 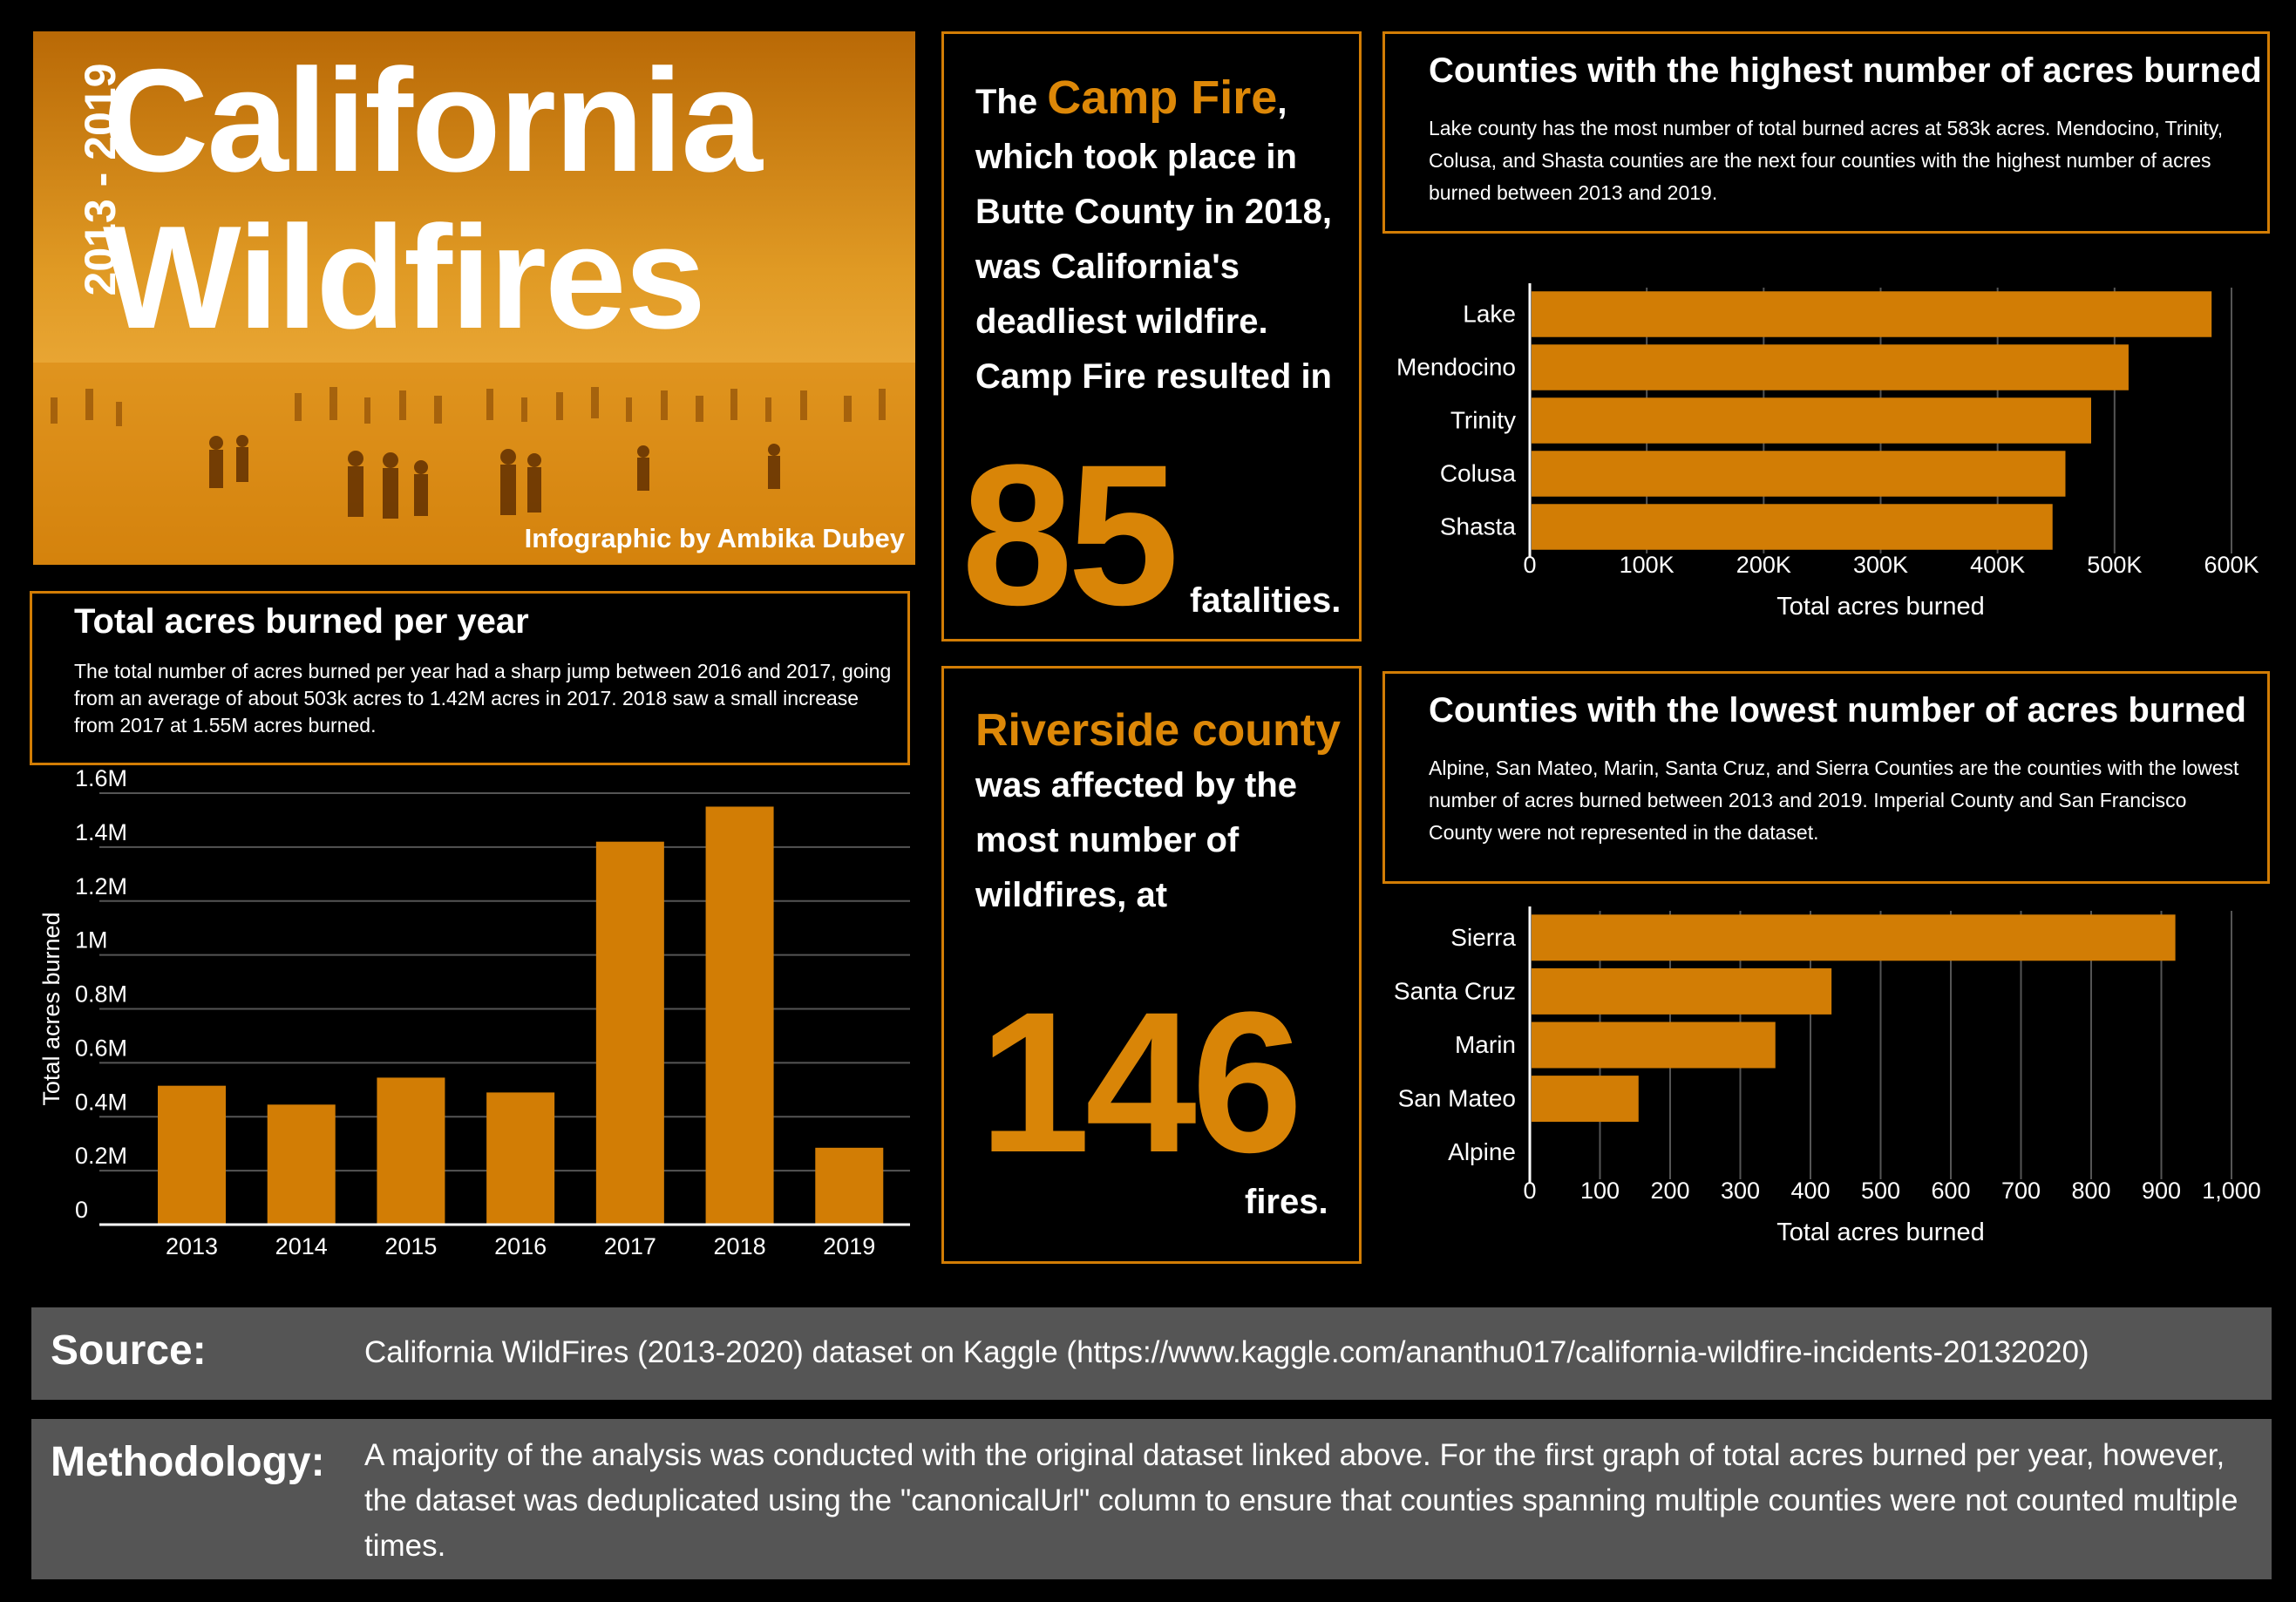 I want to click on camp-fire-prefix: The, so click(x=1011, y=102).